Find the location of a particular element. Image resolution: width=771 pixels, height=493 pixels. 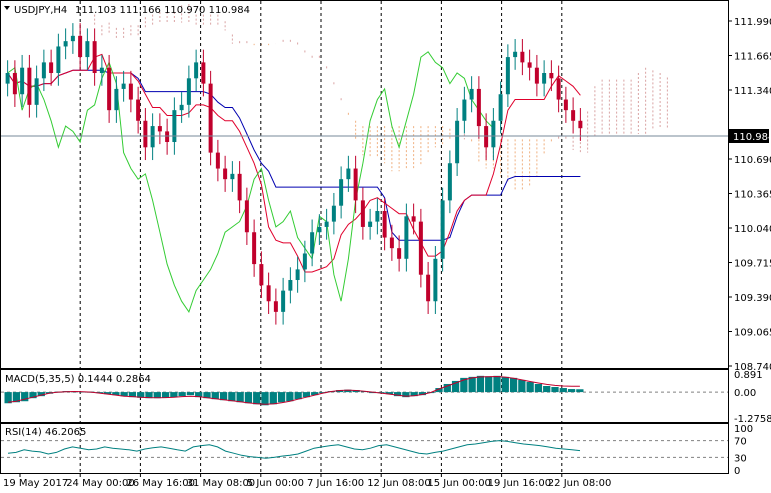

current-price-label: 110.984 is located at coordinates (752, 137).